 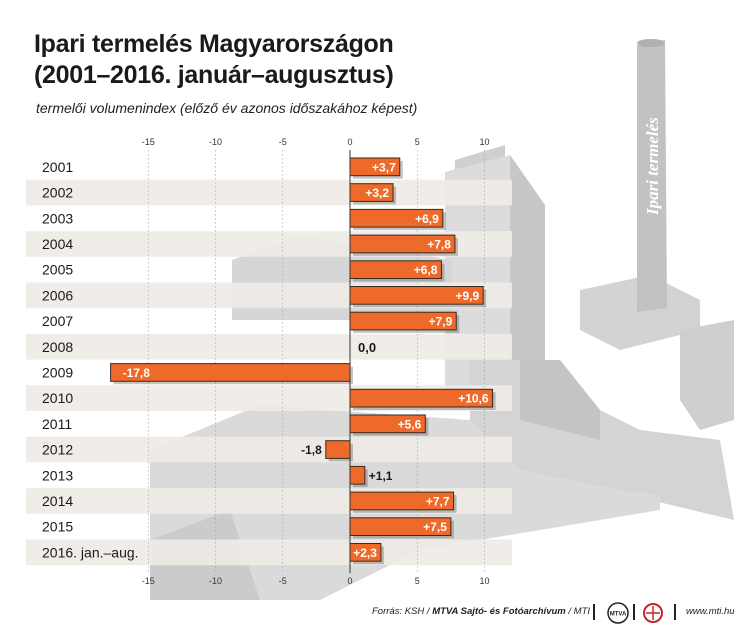 I want to click on mti-logo, so click(x=653, y=613).